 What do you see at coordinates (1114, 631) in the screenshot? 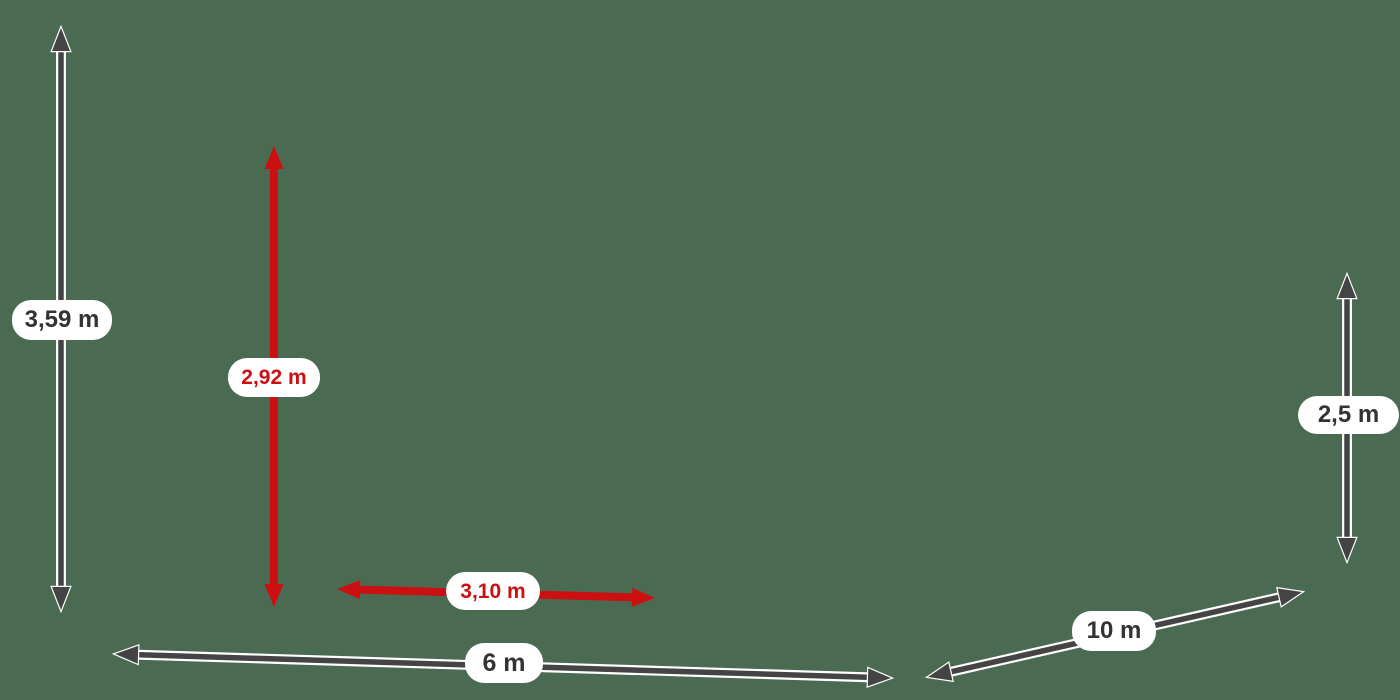
I see `label-depth: 10 m` at bounding box center [1114, 631].